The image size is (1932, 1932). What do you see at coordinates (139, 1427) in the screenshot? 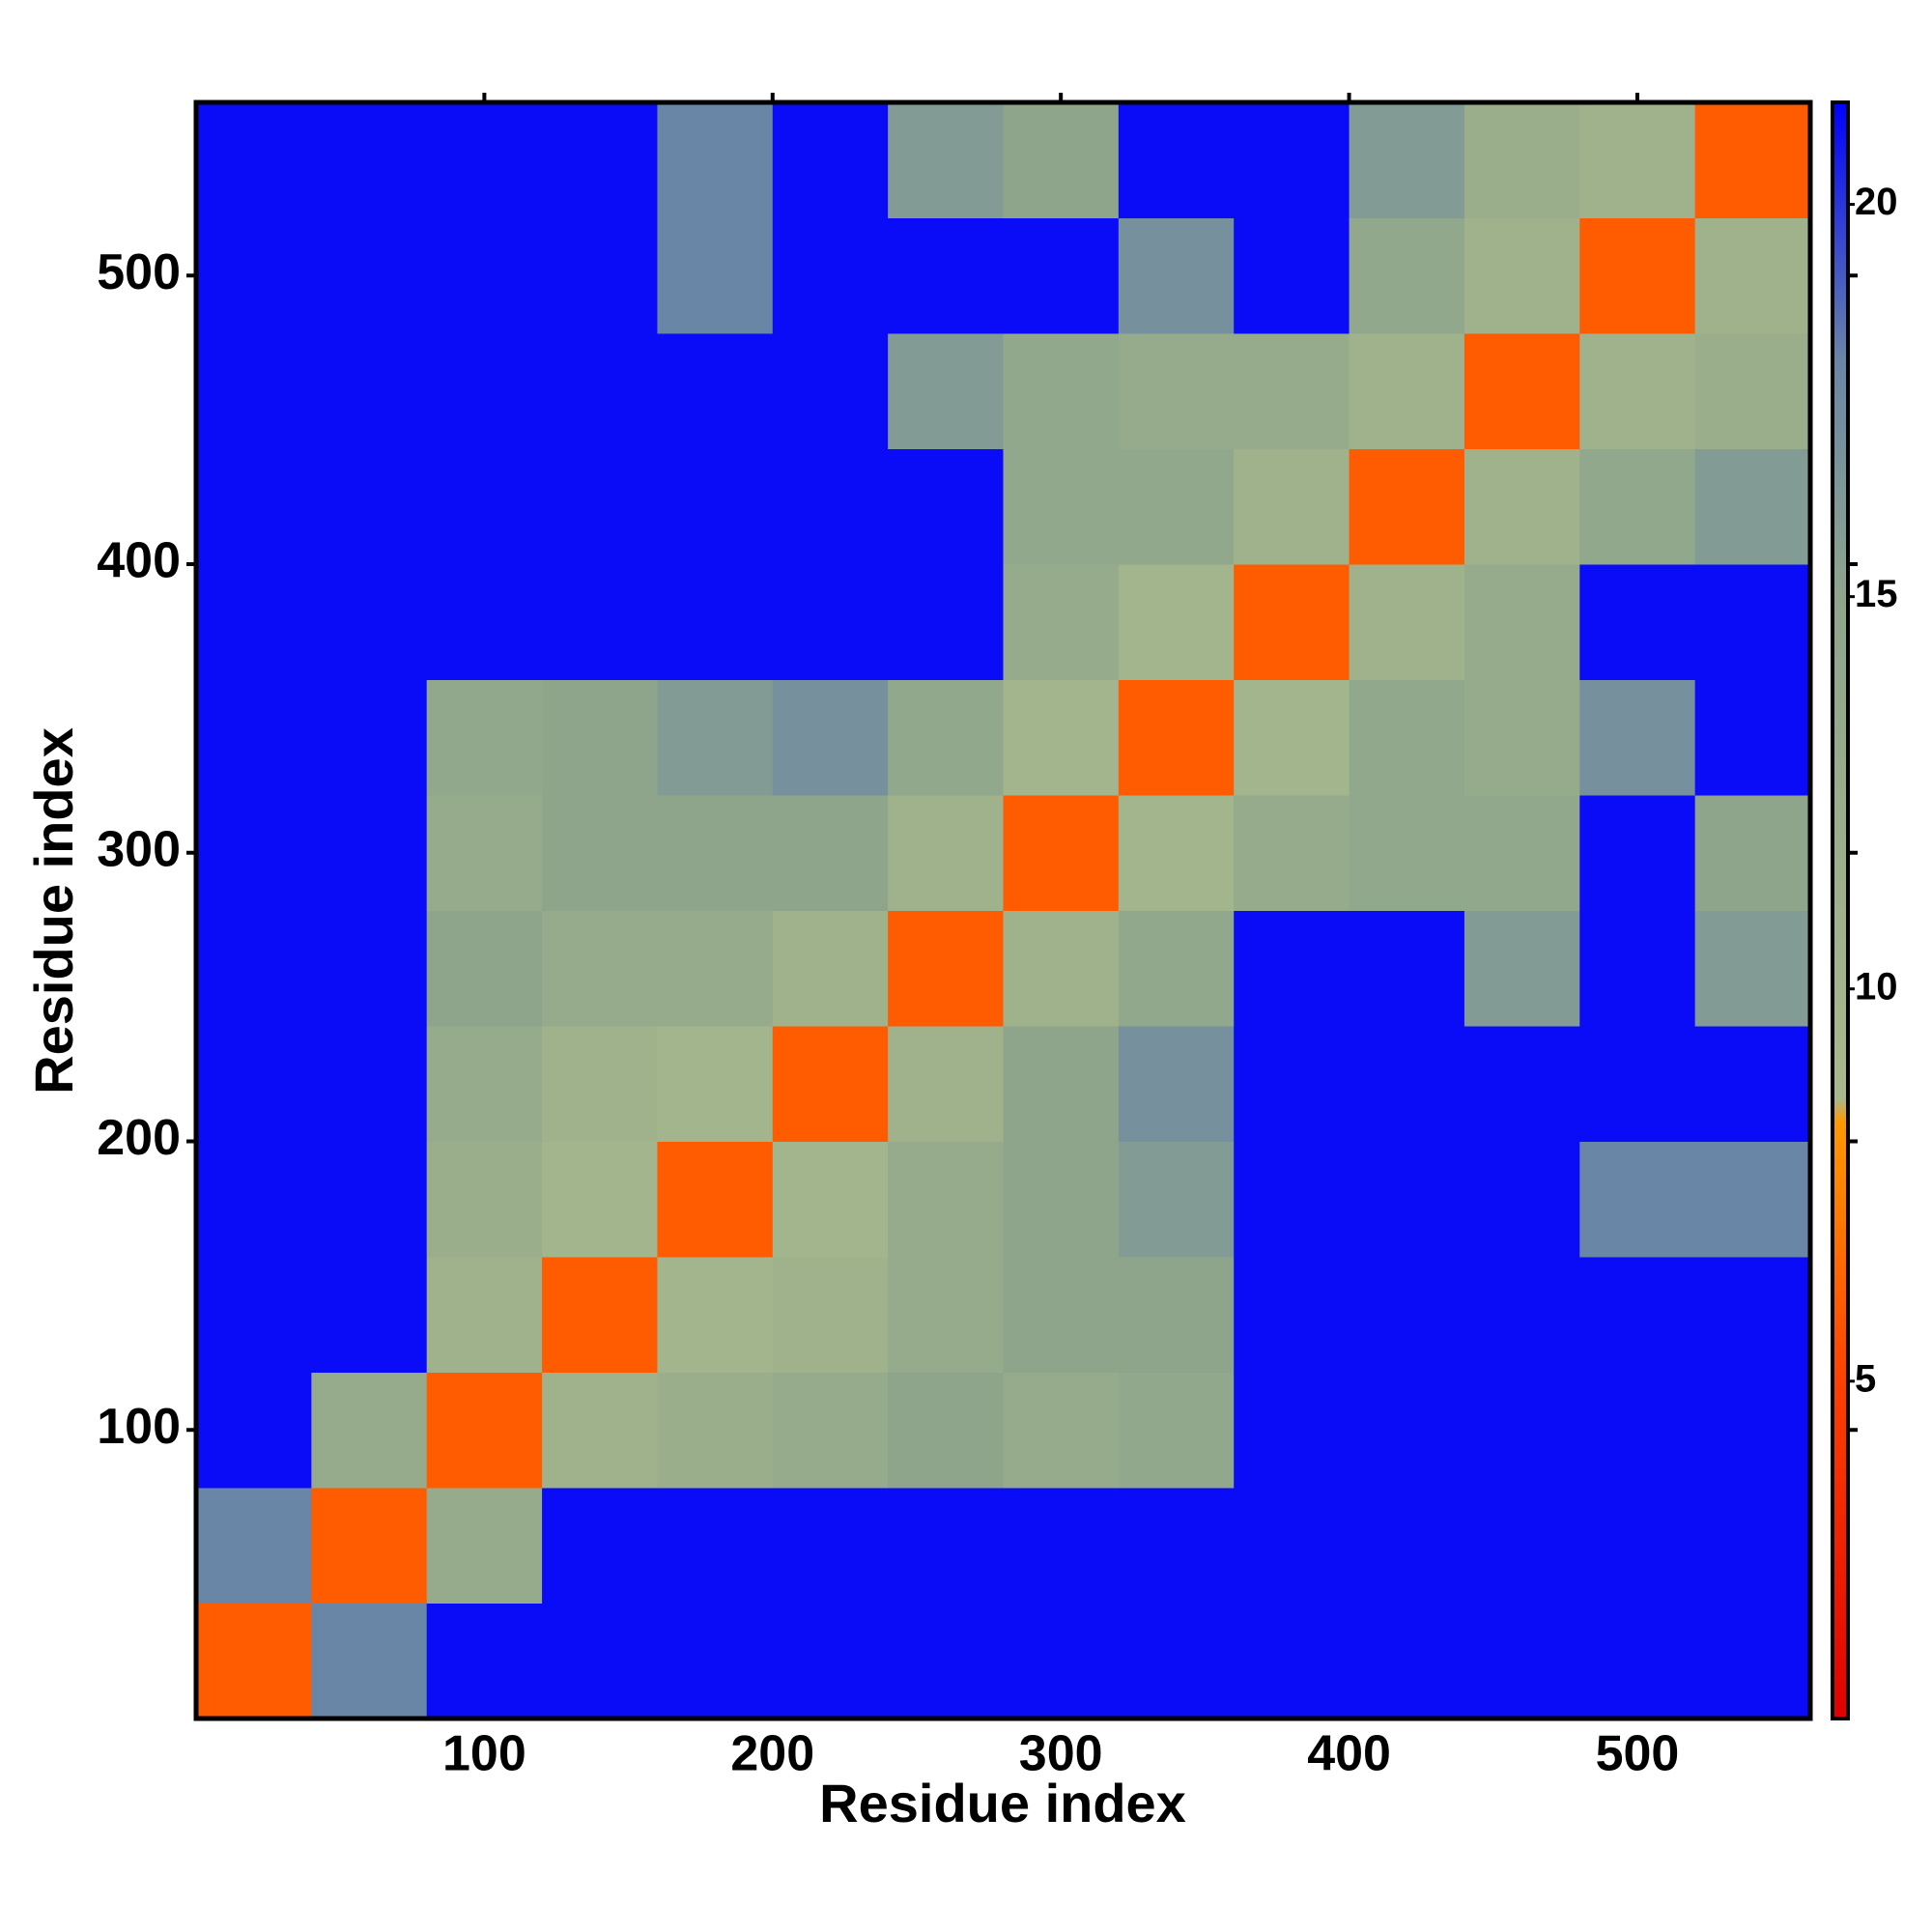
I see `y-tick-label: 100` at bounding box center [139, 1427].